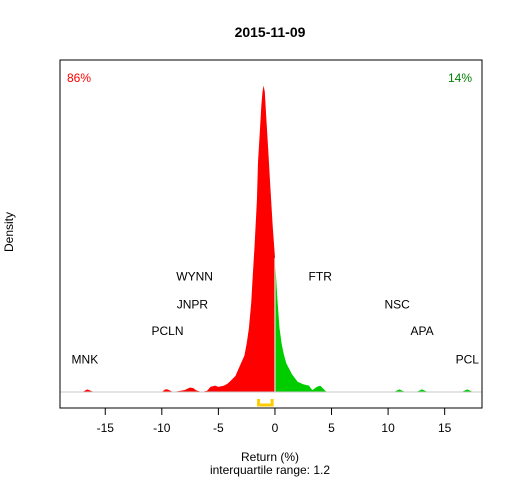 The image size is (512, 480). What do you see at coordinates (265, 403) in the screenshot?
I see `iqr-bracket` at bounding box center [265, 403].